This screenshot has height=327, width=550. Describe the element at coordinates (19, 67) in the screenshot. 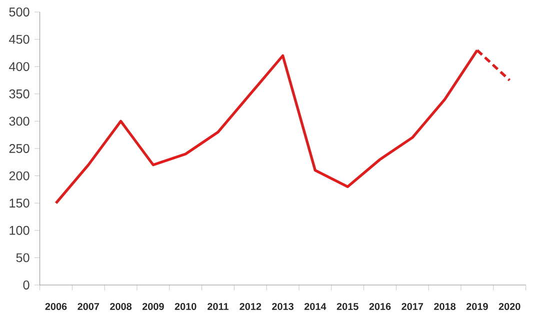

I see `y-tick-label: 400` at that location.